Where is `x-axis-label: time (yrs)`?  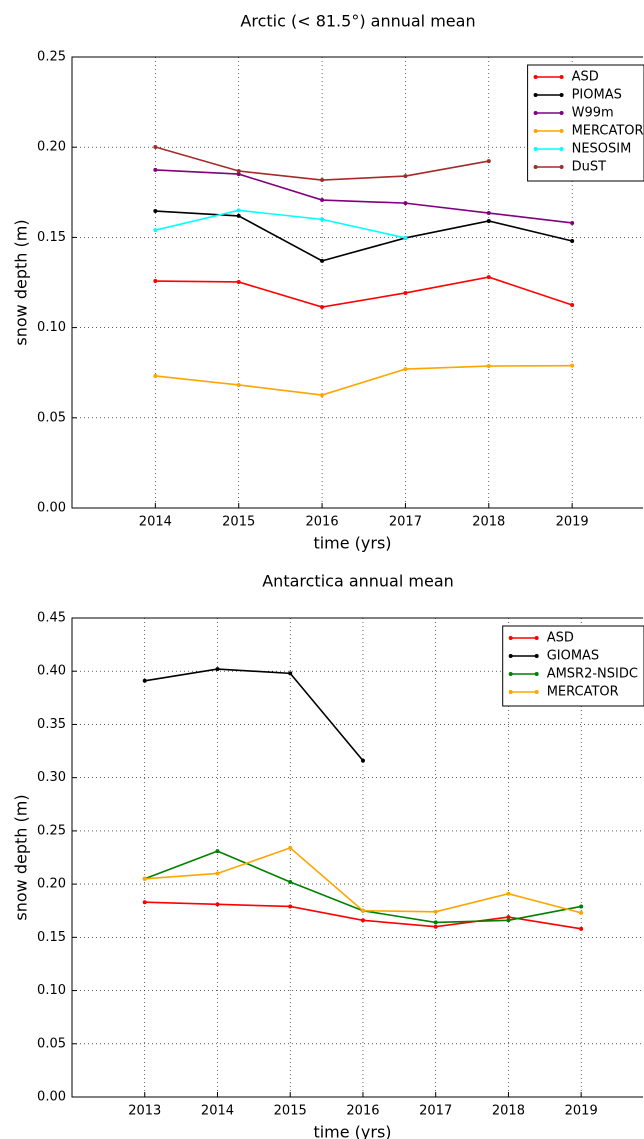
x-axis-label: time (yrs) is located at coordinates (352, 543).